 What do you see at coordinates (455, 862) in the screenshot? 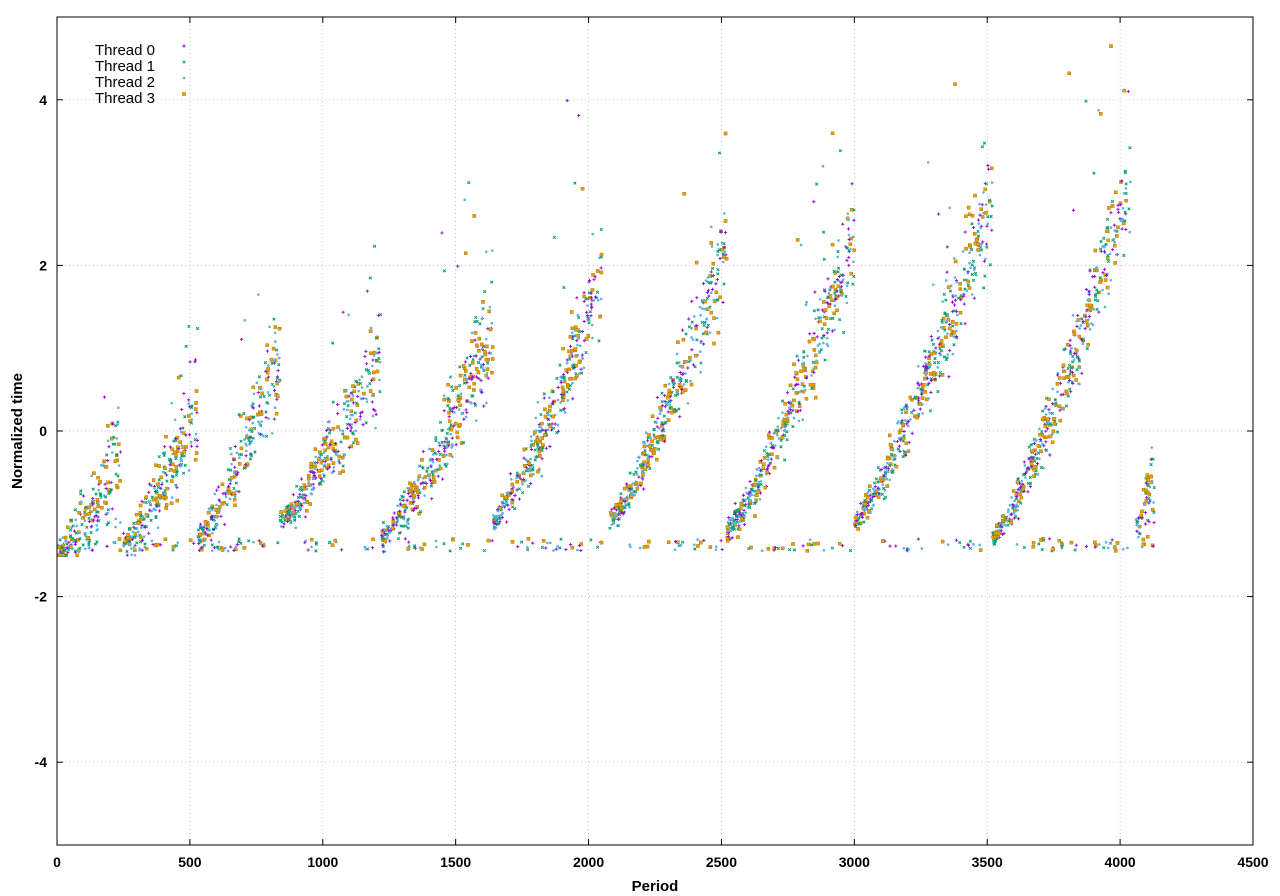
I see `x-tick-label: 1500` at bounding box center [455, 862].